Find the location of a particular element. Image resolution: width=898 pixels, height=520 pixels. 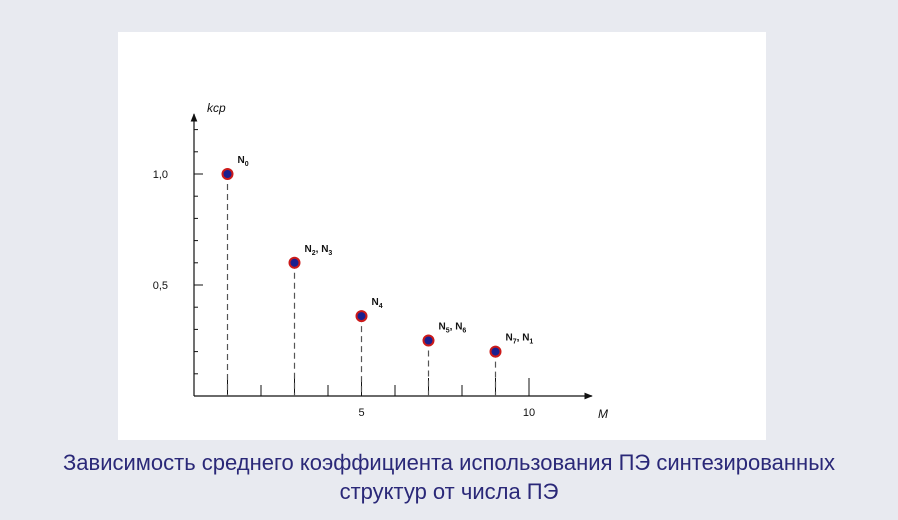

point-label: N7, N1 is located at coordinates (520, 339).